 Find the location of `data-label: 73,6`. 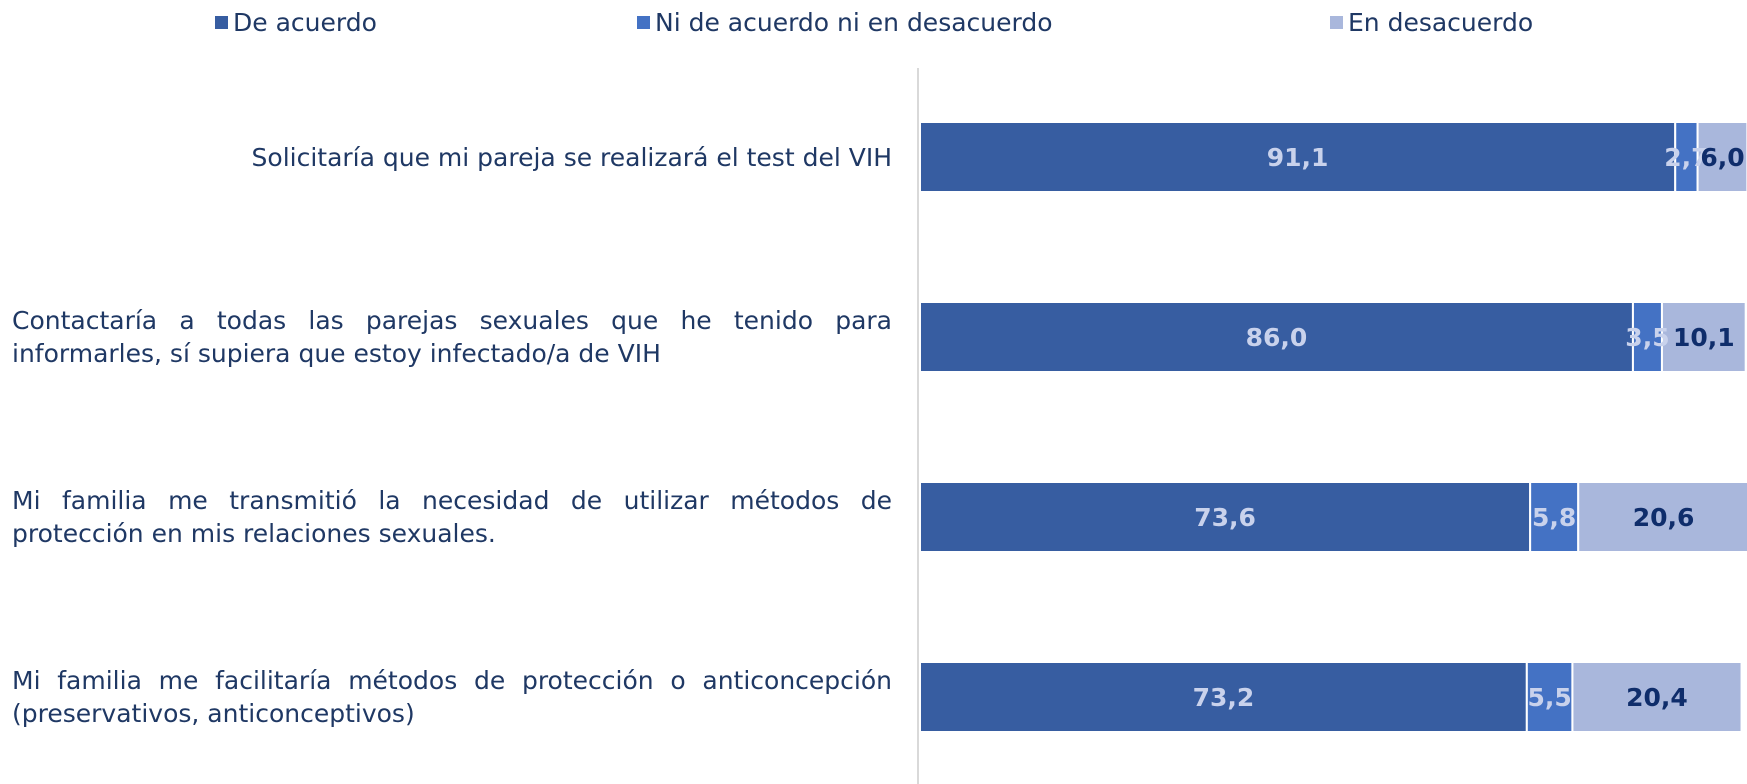

data-label: 73,6 is located at coordinates (1225, 517).